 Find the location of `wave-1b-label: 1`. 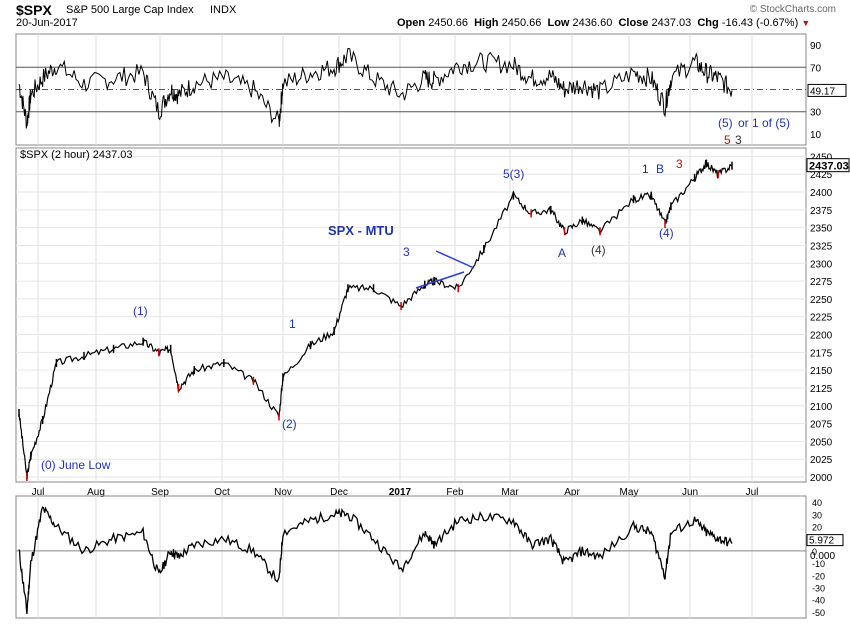

wave-1b-label: 1 is located at coordinates (645, 169).